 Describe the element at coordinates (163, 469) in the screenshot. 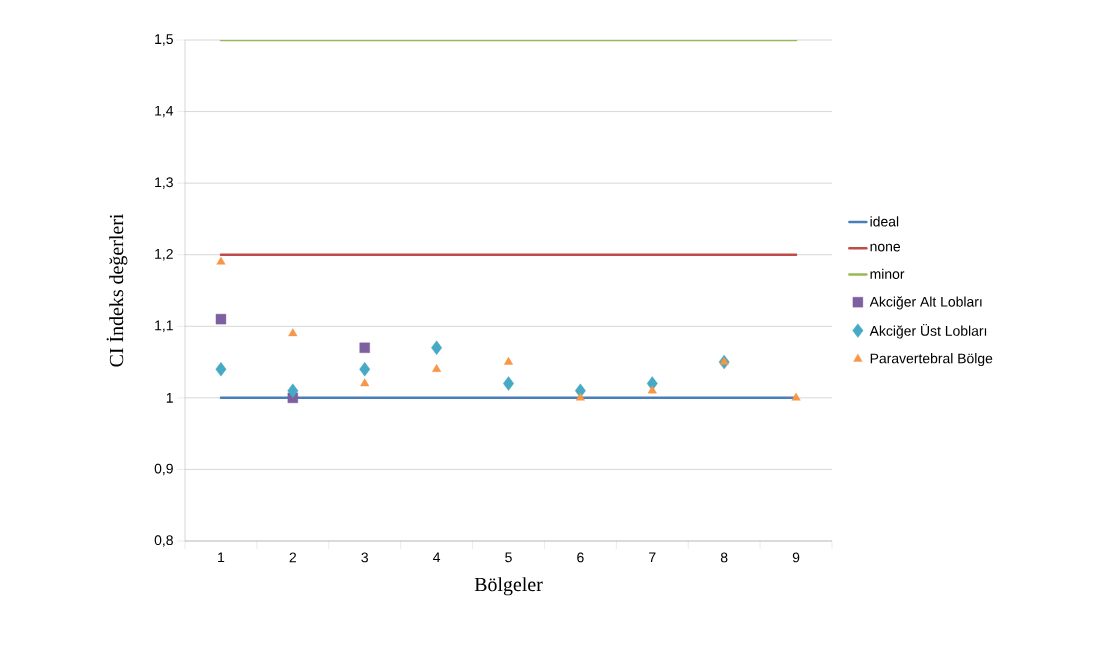

I see `y-tick-label: 0,9` at that location.